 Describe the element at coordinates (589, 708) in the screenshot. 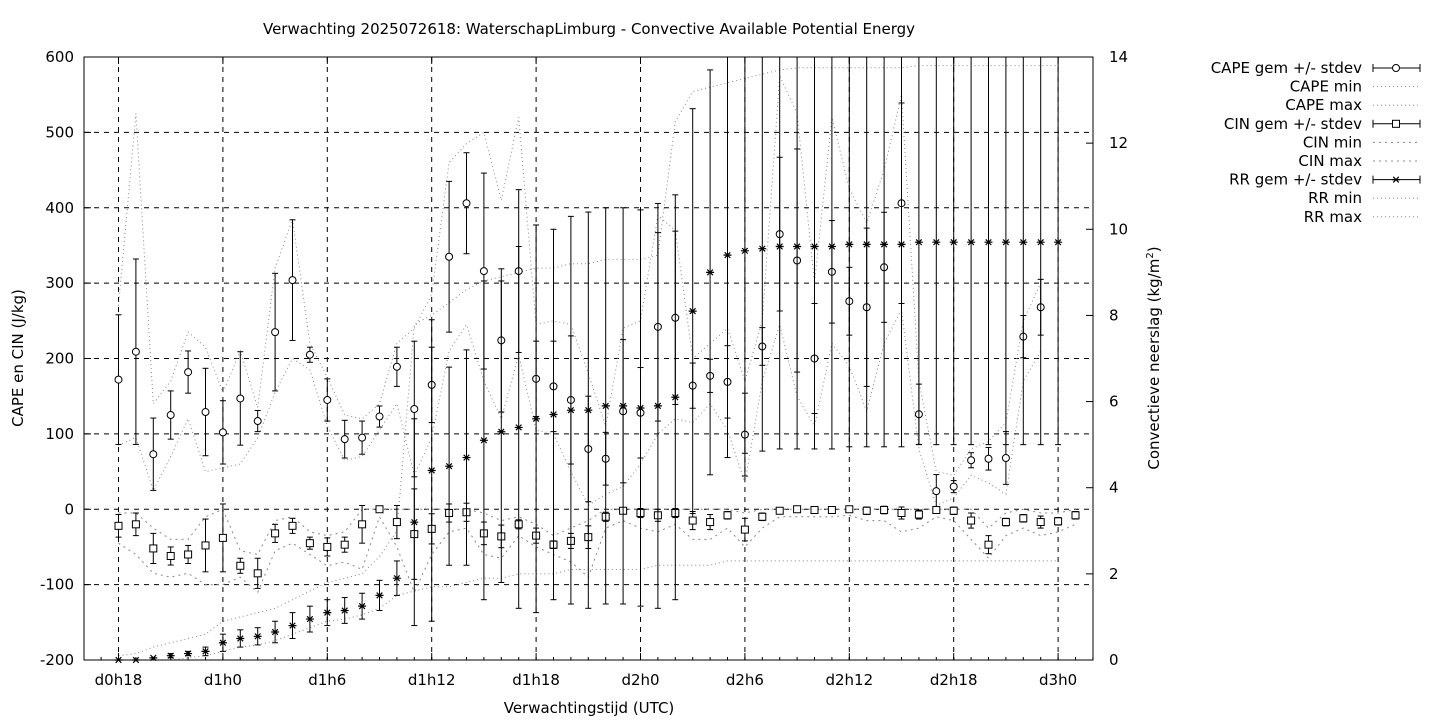

I see `x-axis-label: Verwachtingstijd (UTC)` at that location.